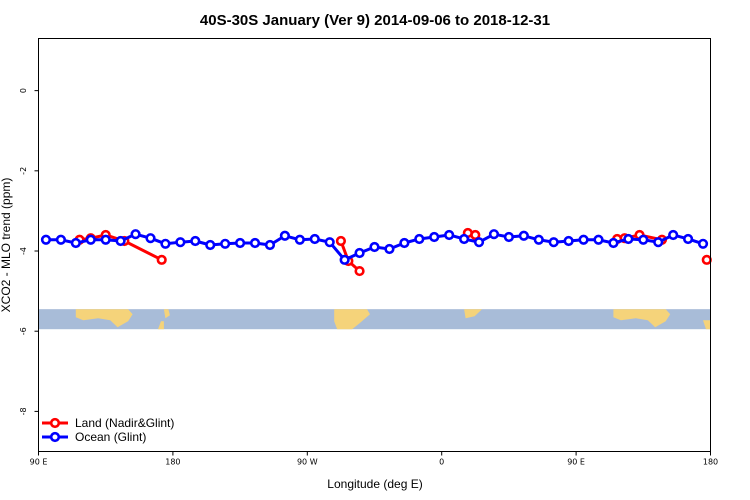  I want to click on series-layer, so click(376, 252).